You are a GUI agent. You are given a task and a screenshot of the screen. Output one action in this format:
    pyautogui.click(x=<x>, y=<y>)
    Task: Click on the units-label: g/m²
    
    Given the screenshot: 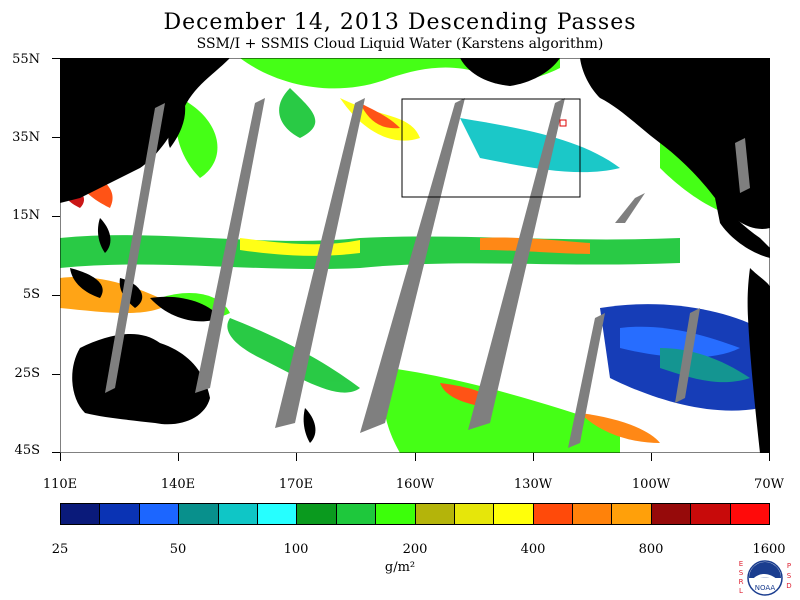 What is the action you would take?
    pyautogui.click(x=400, y=567)
    